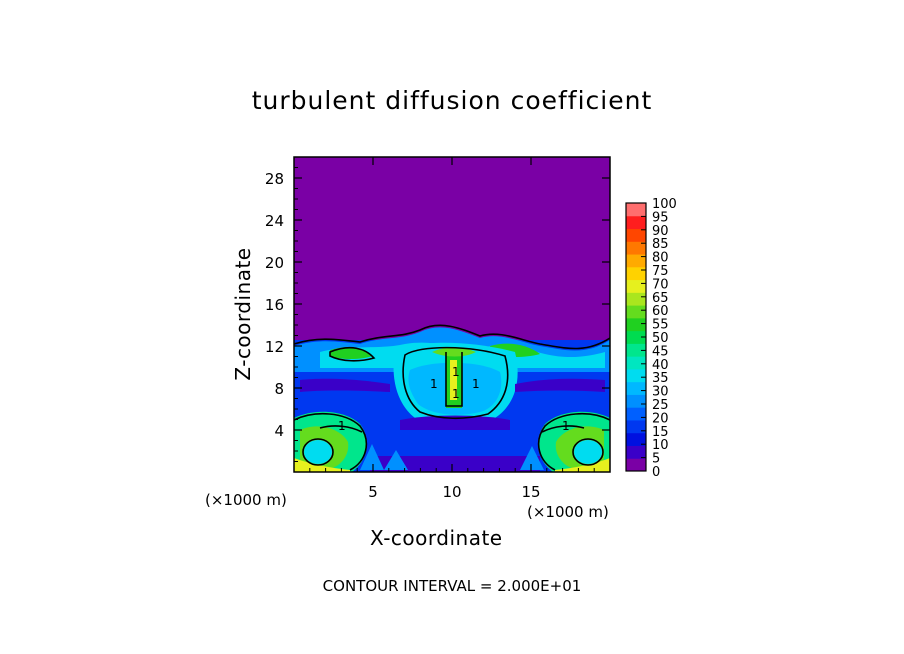  Describe the element at coordinates (656, 459) in the screenshot. I see `colorbar-level-label: 5` at that location.